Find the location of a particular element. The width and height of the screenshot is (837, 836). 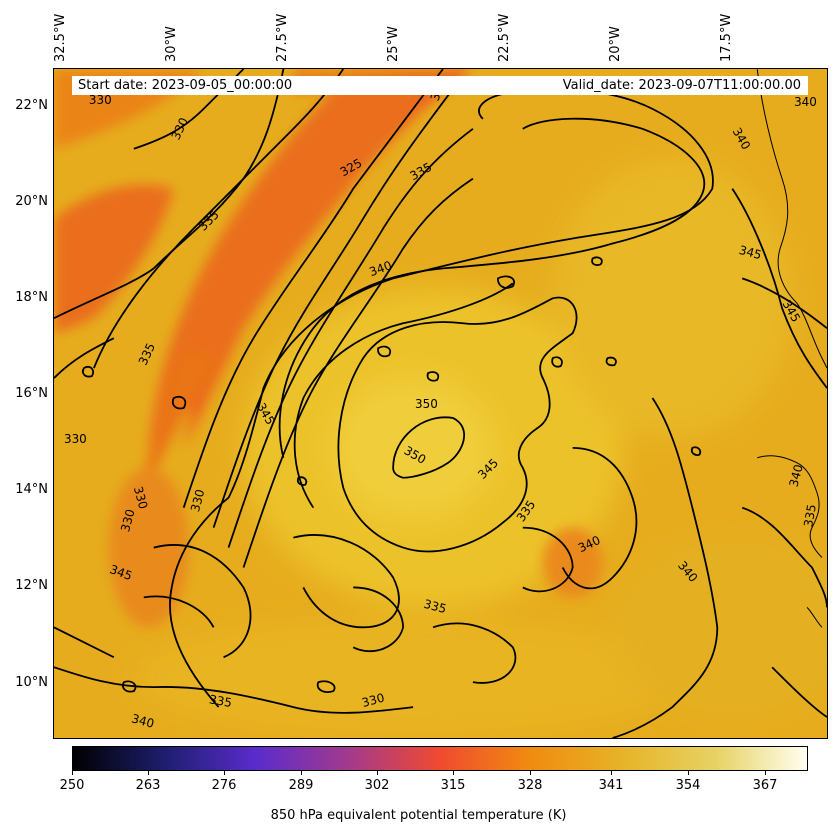

contour-label: 350 is located at coordinates (426, 404).